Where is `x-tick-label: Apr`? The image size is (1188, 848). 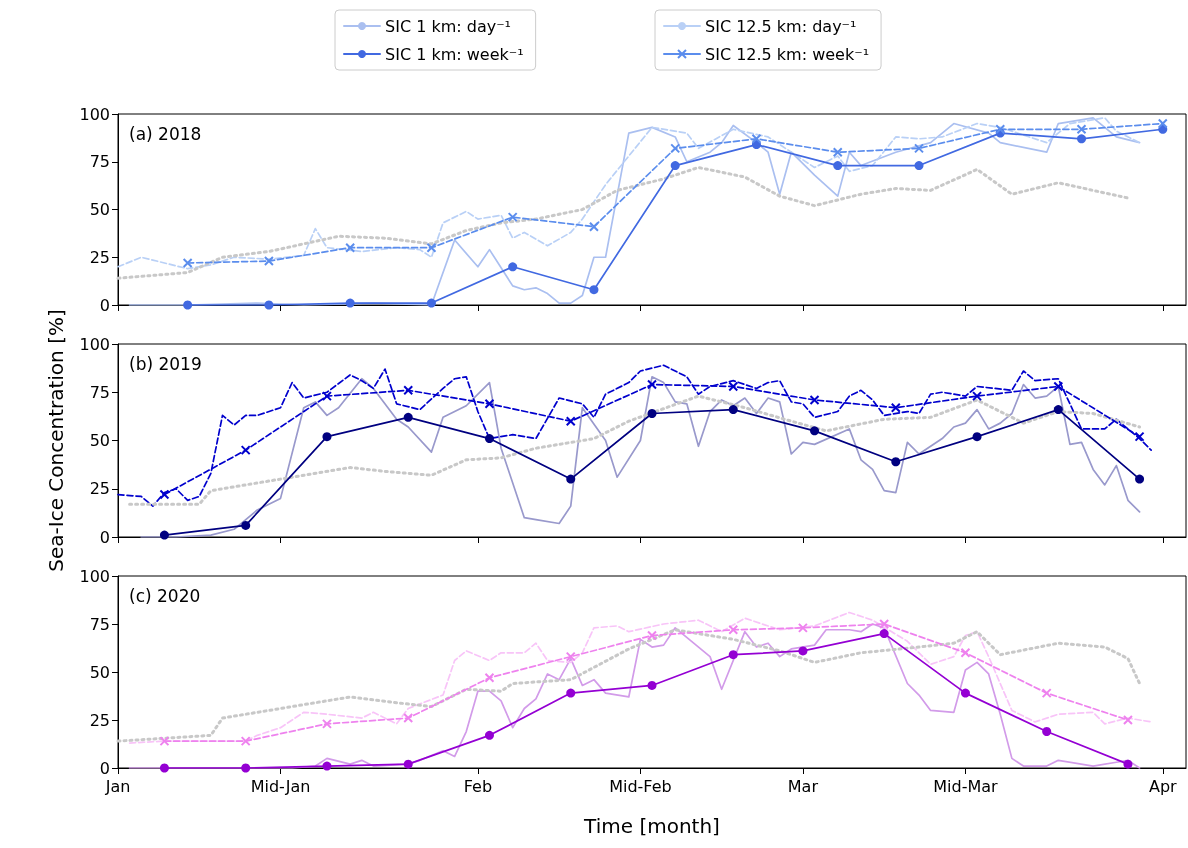 x-tick-label: Apr is located at coordinates (1163, 786).